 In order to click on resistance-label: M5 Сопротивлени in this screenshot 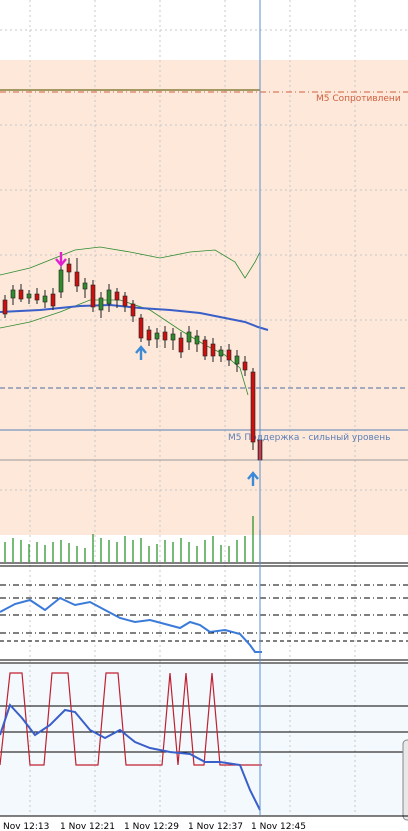, I will do `click(358, 99)`.